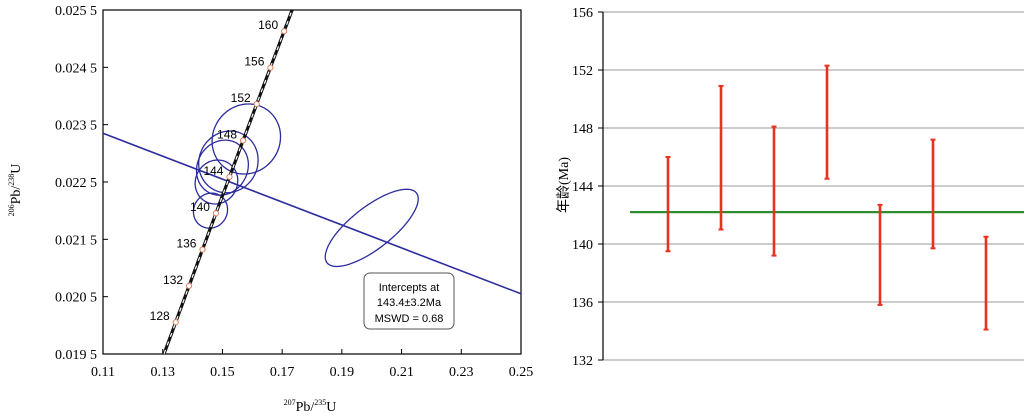  What do you see at coordinates (15, 190) in the screenshot?
I see `y-axis-label: 206Pb/238U` at bounding box center [15, 190].